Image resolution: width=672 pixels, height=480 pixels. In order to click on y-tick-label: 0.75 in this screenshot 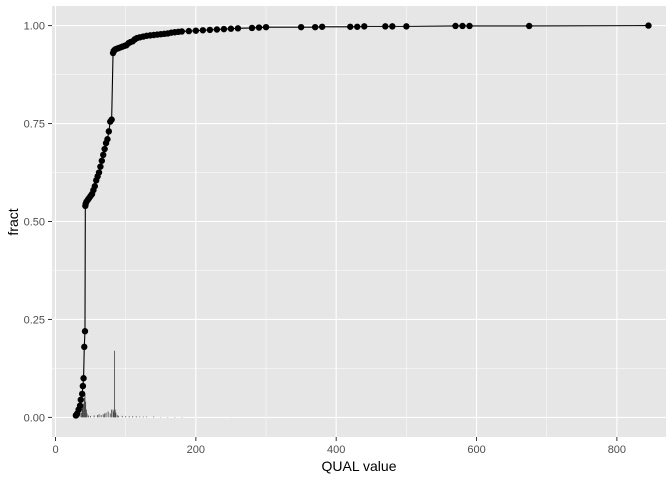, I will do `click(34, 125)`.